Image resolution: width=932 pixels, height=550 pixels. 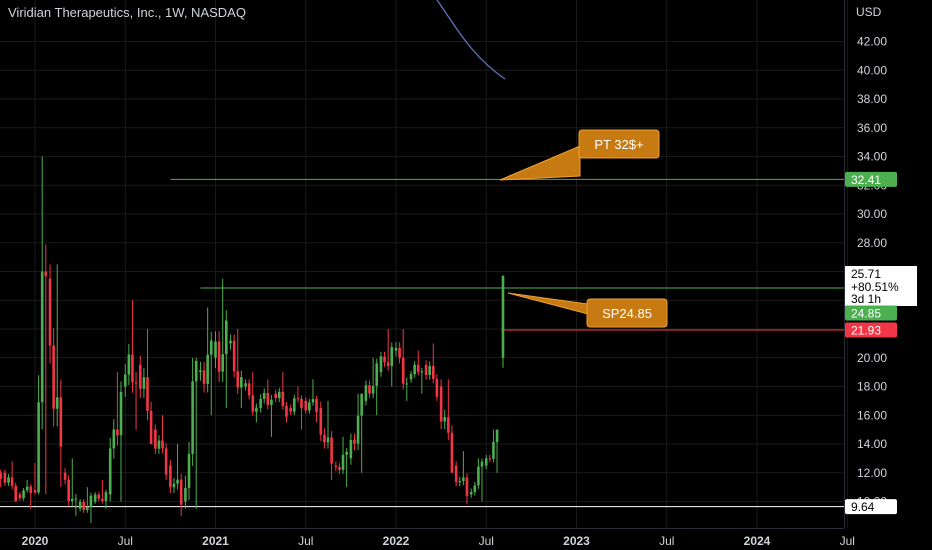 What do you see at coordinates (863, 507) in the screenshot?
I see `price-tag-label: 9.64` at bounding box center [863, 507].